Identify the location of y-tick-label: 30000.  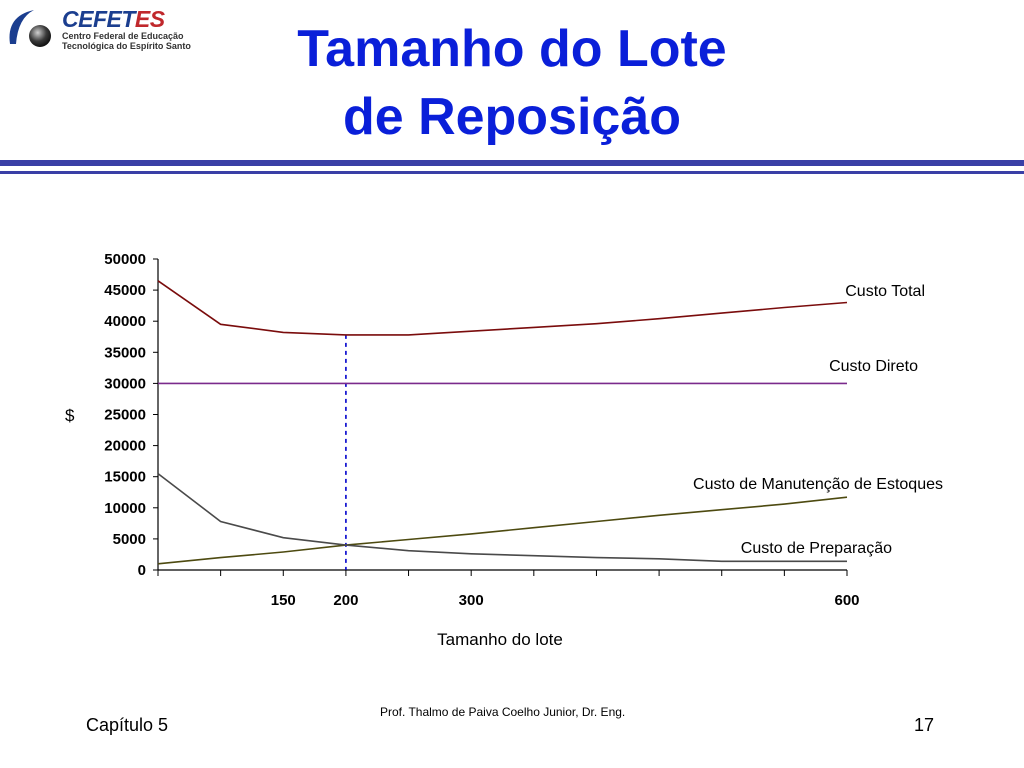
(125, 383).